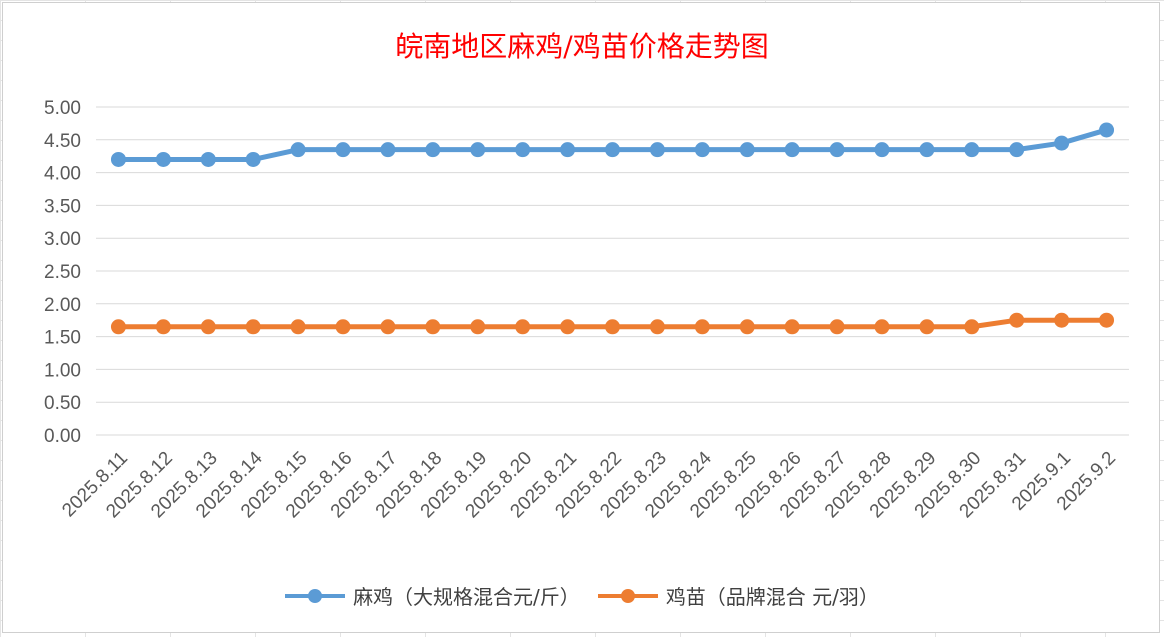 This screenshot has height=637, width=1164. What do you see at coordinates (62, 272) in the screenshot?
I see `y-tick-label: 2.50` at bounding box center [62, 272].